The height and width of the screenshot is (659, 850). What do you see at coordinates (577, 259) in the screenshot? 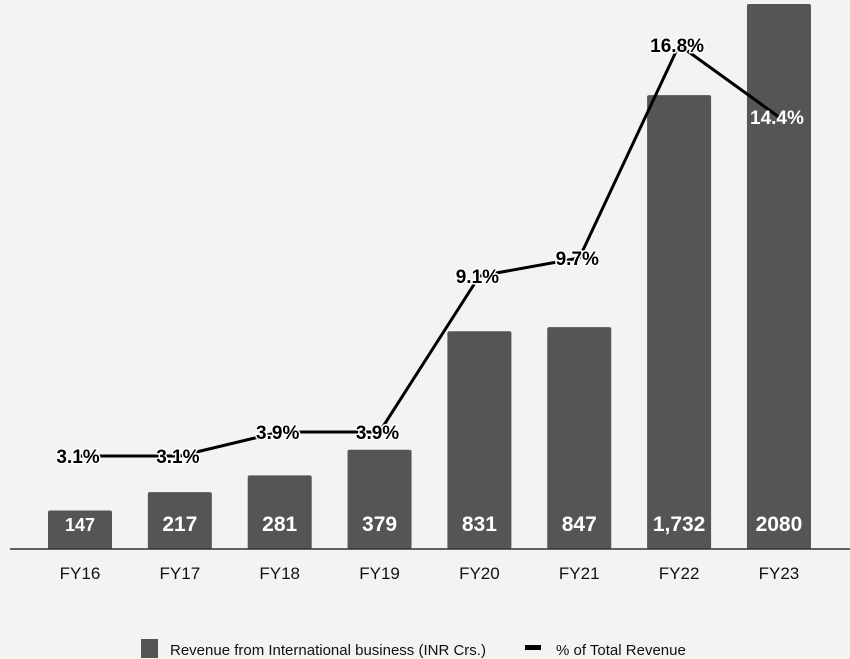
I see `percent-label-fy21: 9.7%` at bounding box center [577, 259].